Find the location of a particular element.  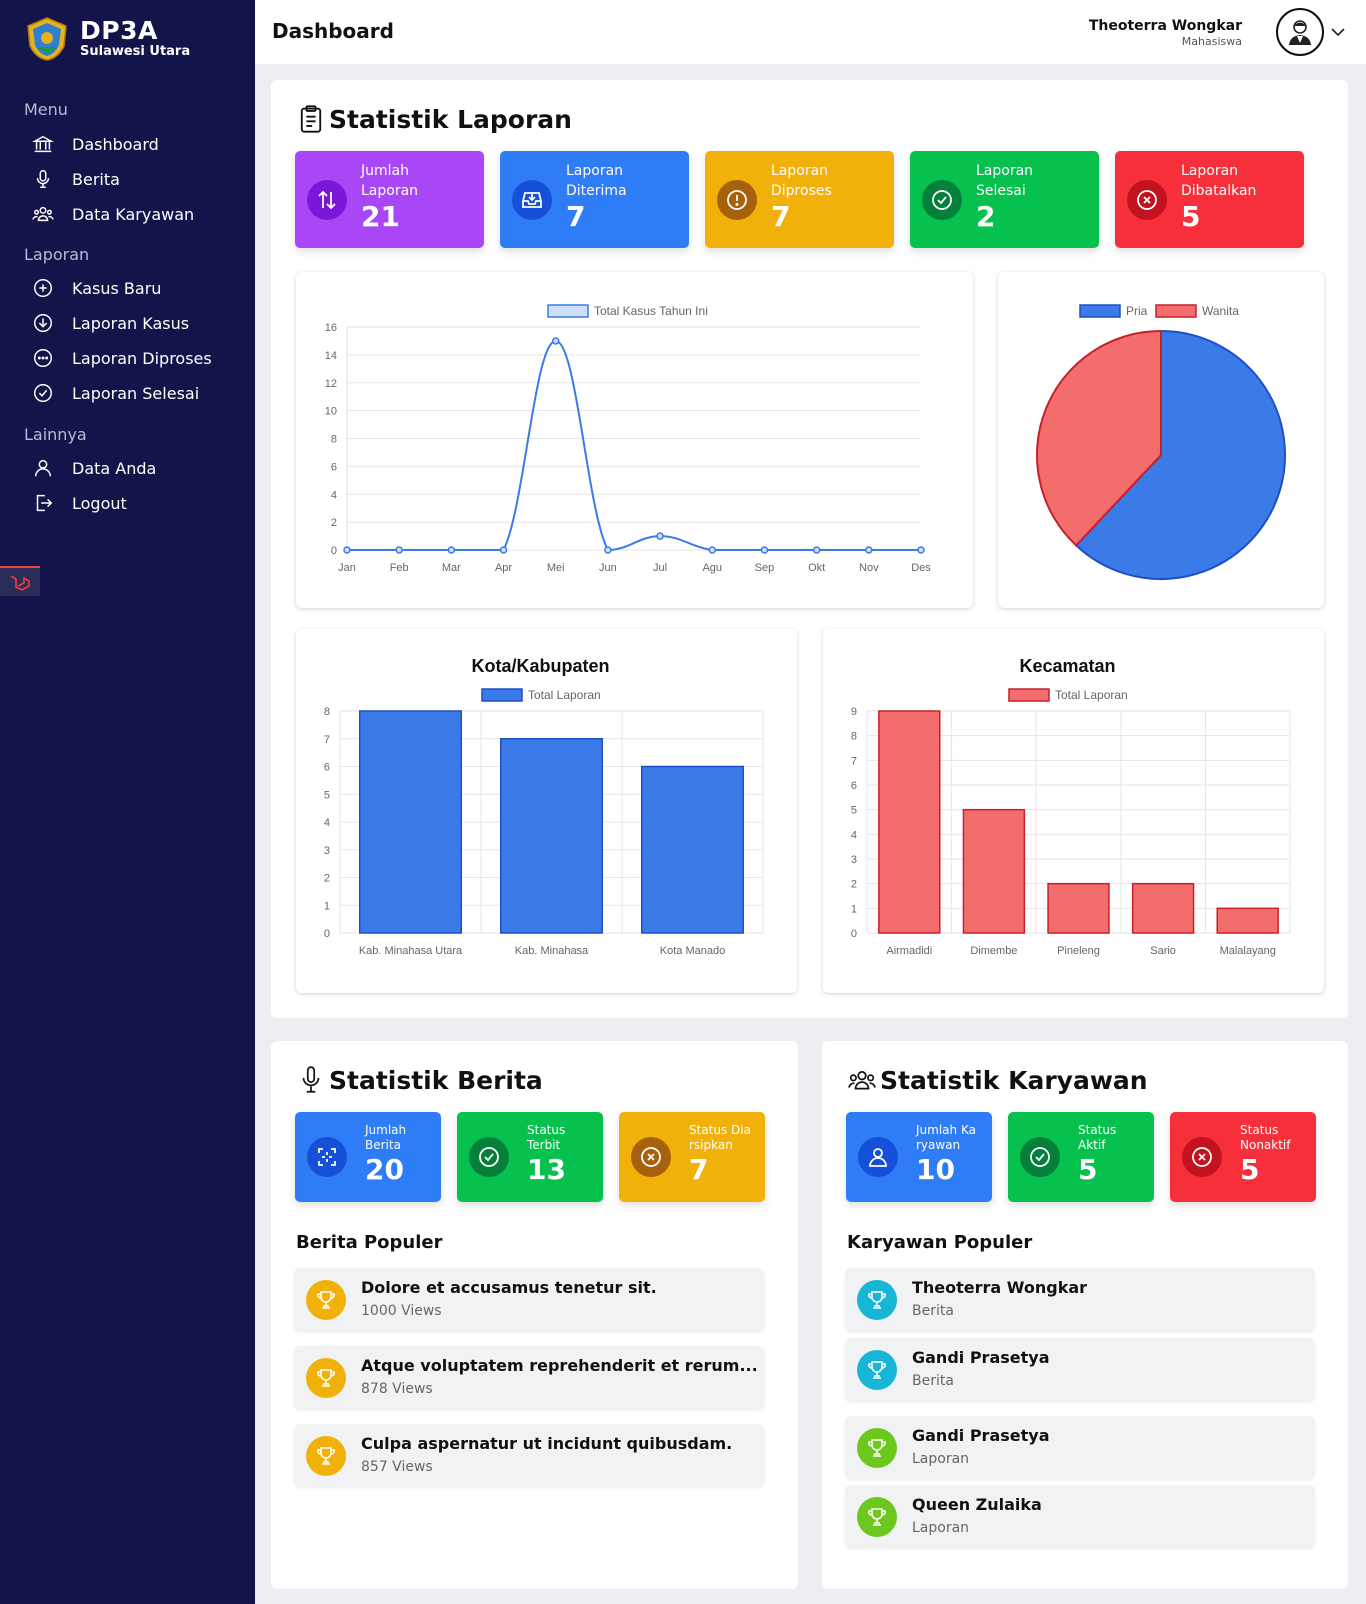

sidebar-item-data-karyawan: Data Karyawan is located at coordinates (113, 214).